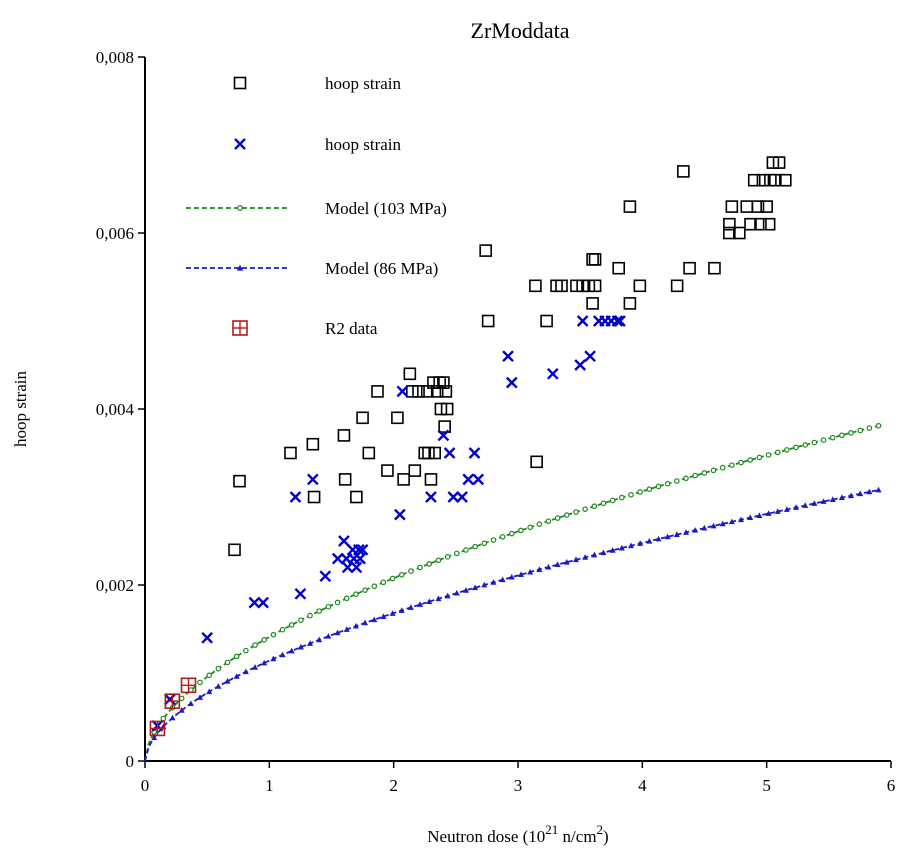 This screenshot has height=859, width=898. Describe the element at coordinates (130, 761) in the screenshot. I see `y-tick-label: 0` at that location.